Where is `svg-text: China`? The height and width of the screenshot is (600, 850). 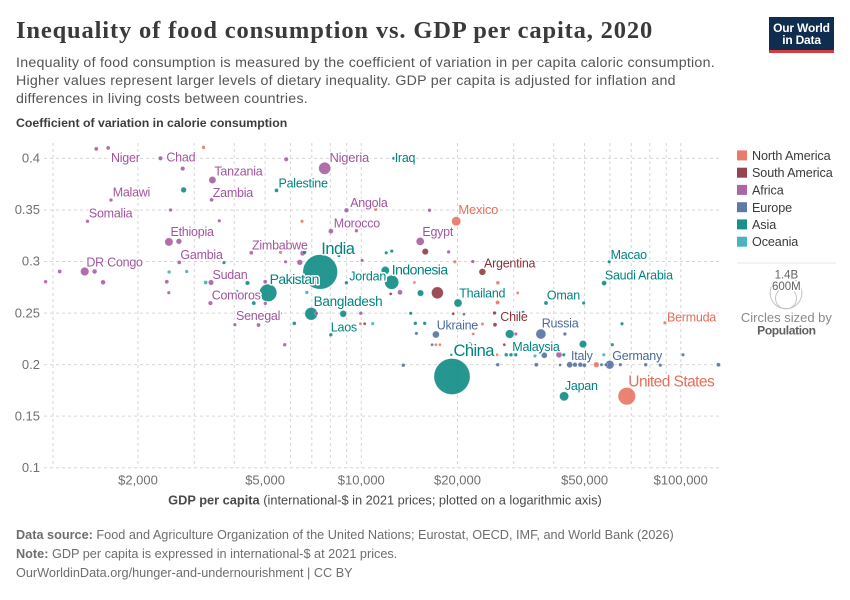
svg-text: China is located at coordinates (475, 351).